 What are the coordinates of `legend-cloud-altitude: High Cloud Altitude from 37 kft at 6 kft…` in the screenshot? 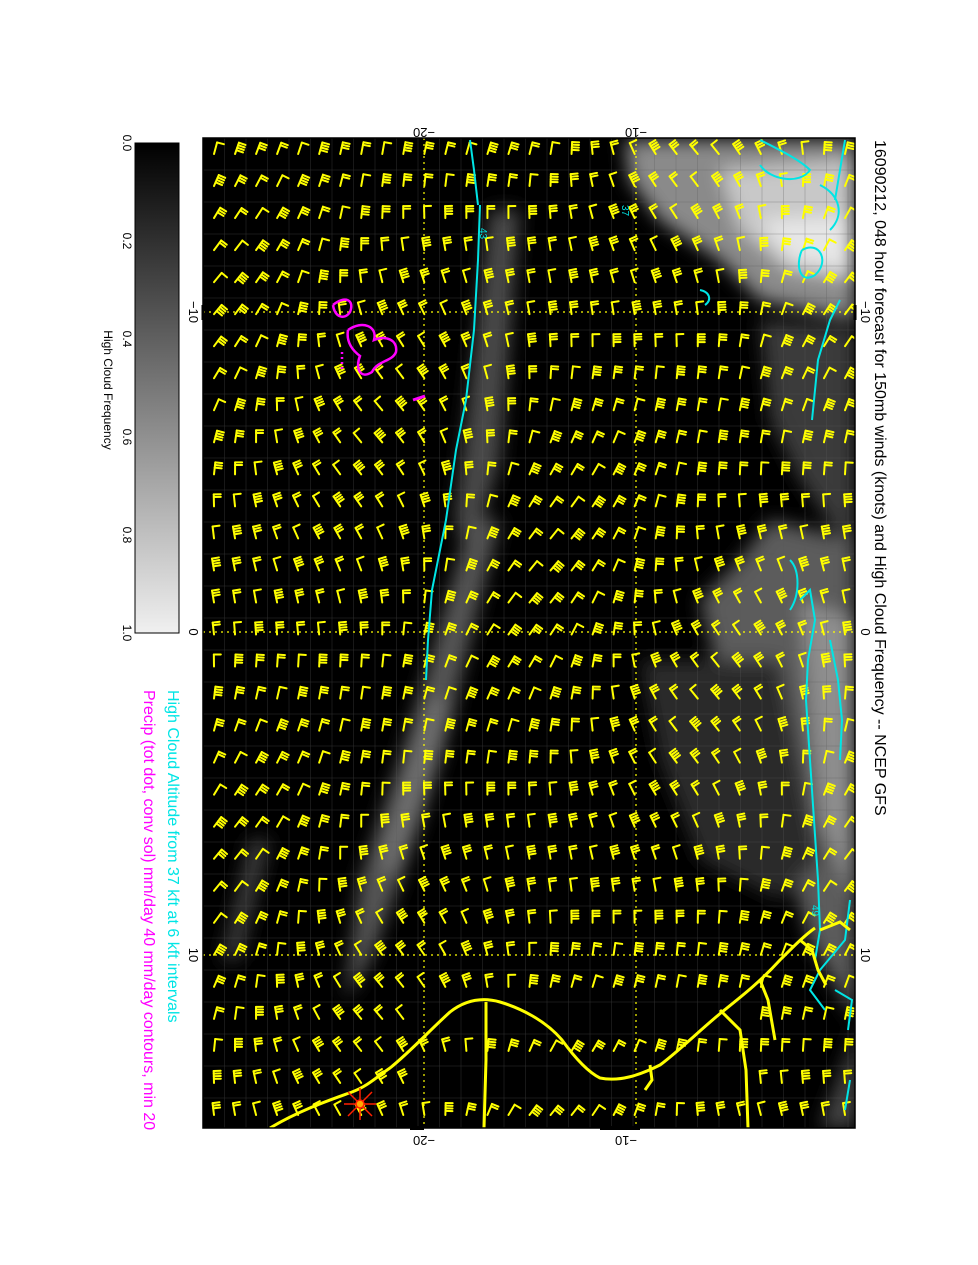 It's located at (172, 856).